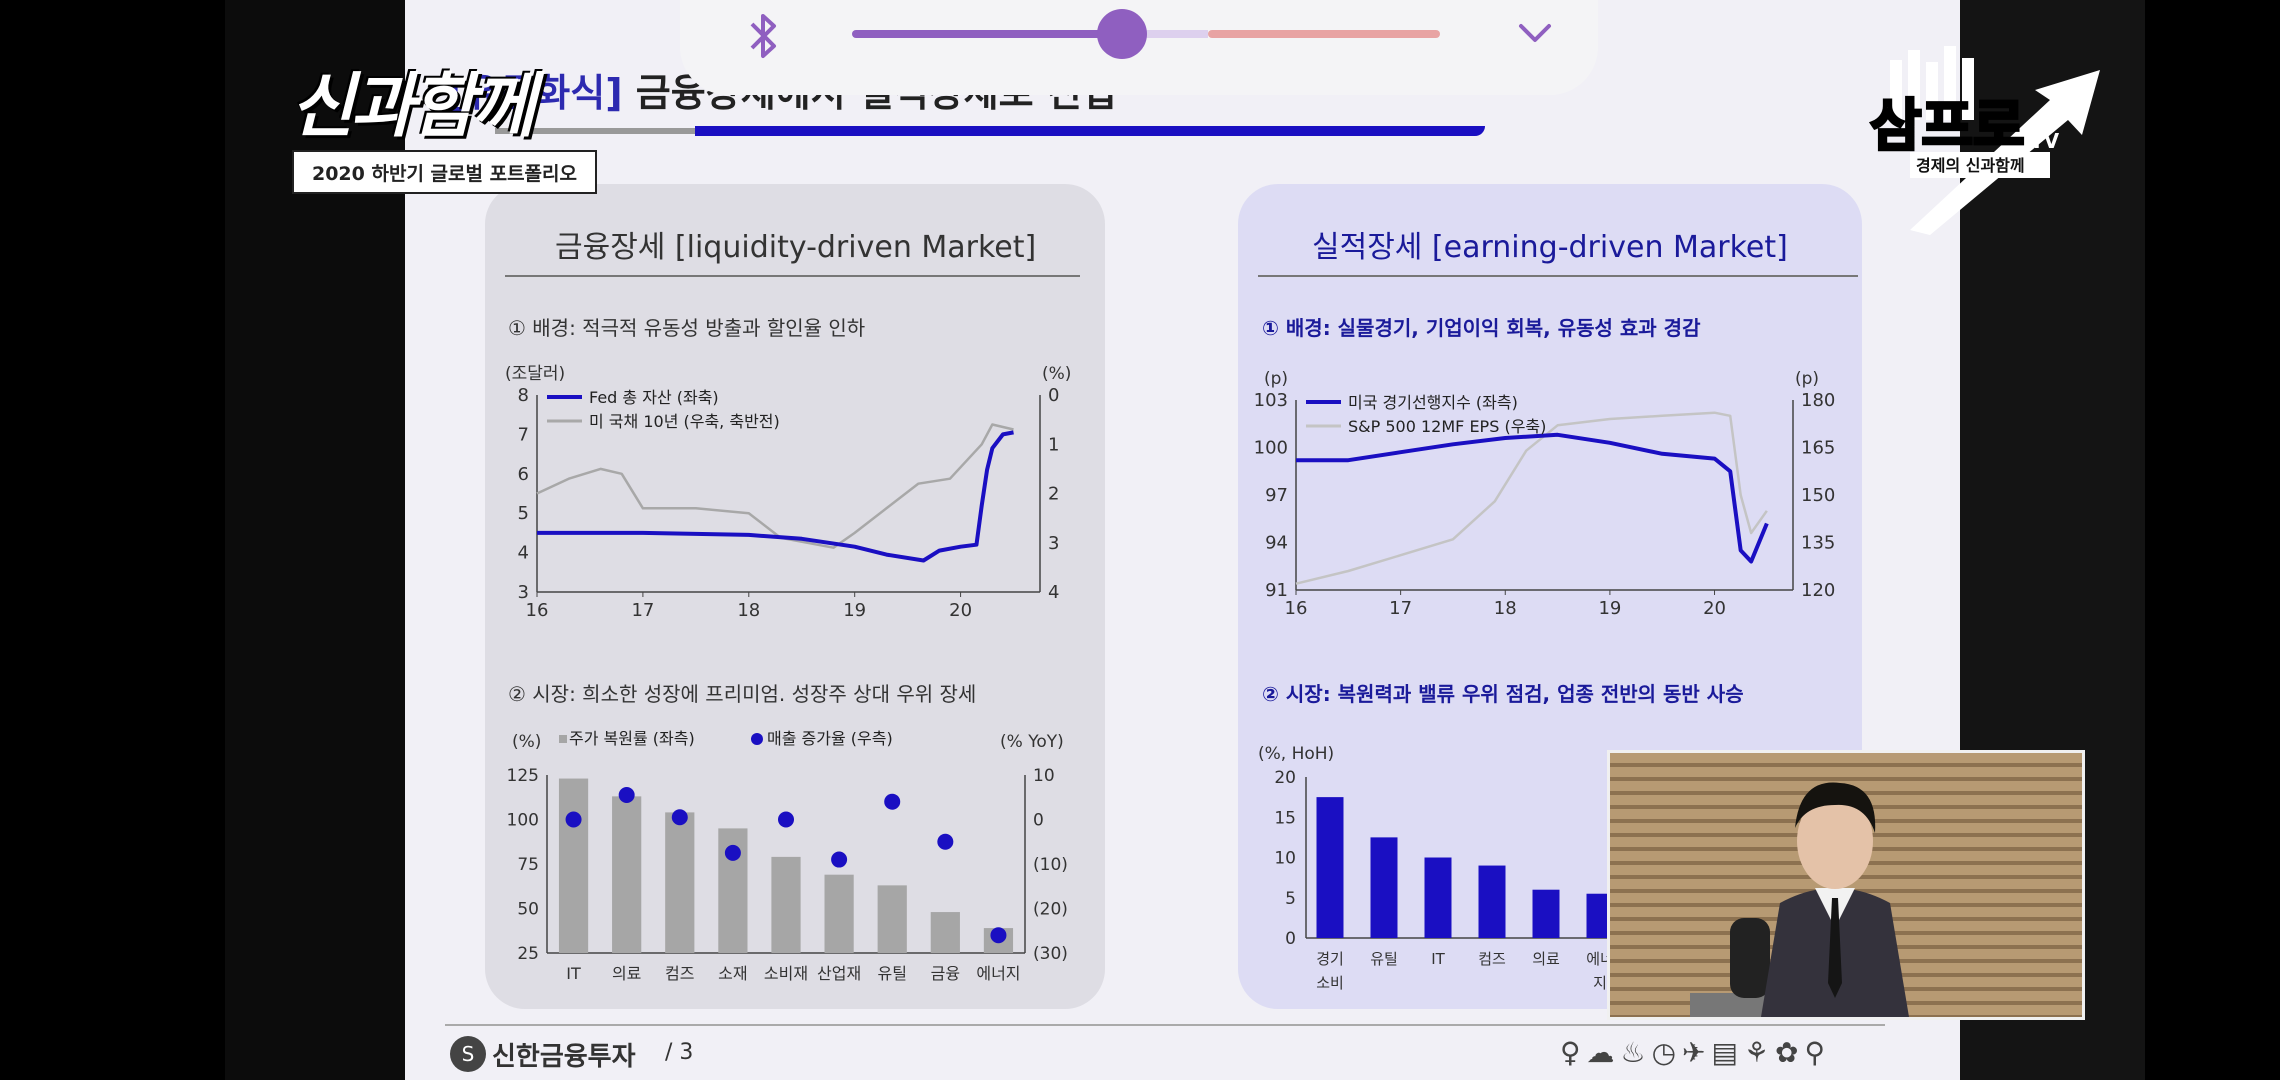  Describe the element at coordinates (523, 553) in the screenshot. I see `y-left-tick-label: 4` at that location.